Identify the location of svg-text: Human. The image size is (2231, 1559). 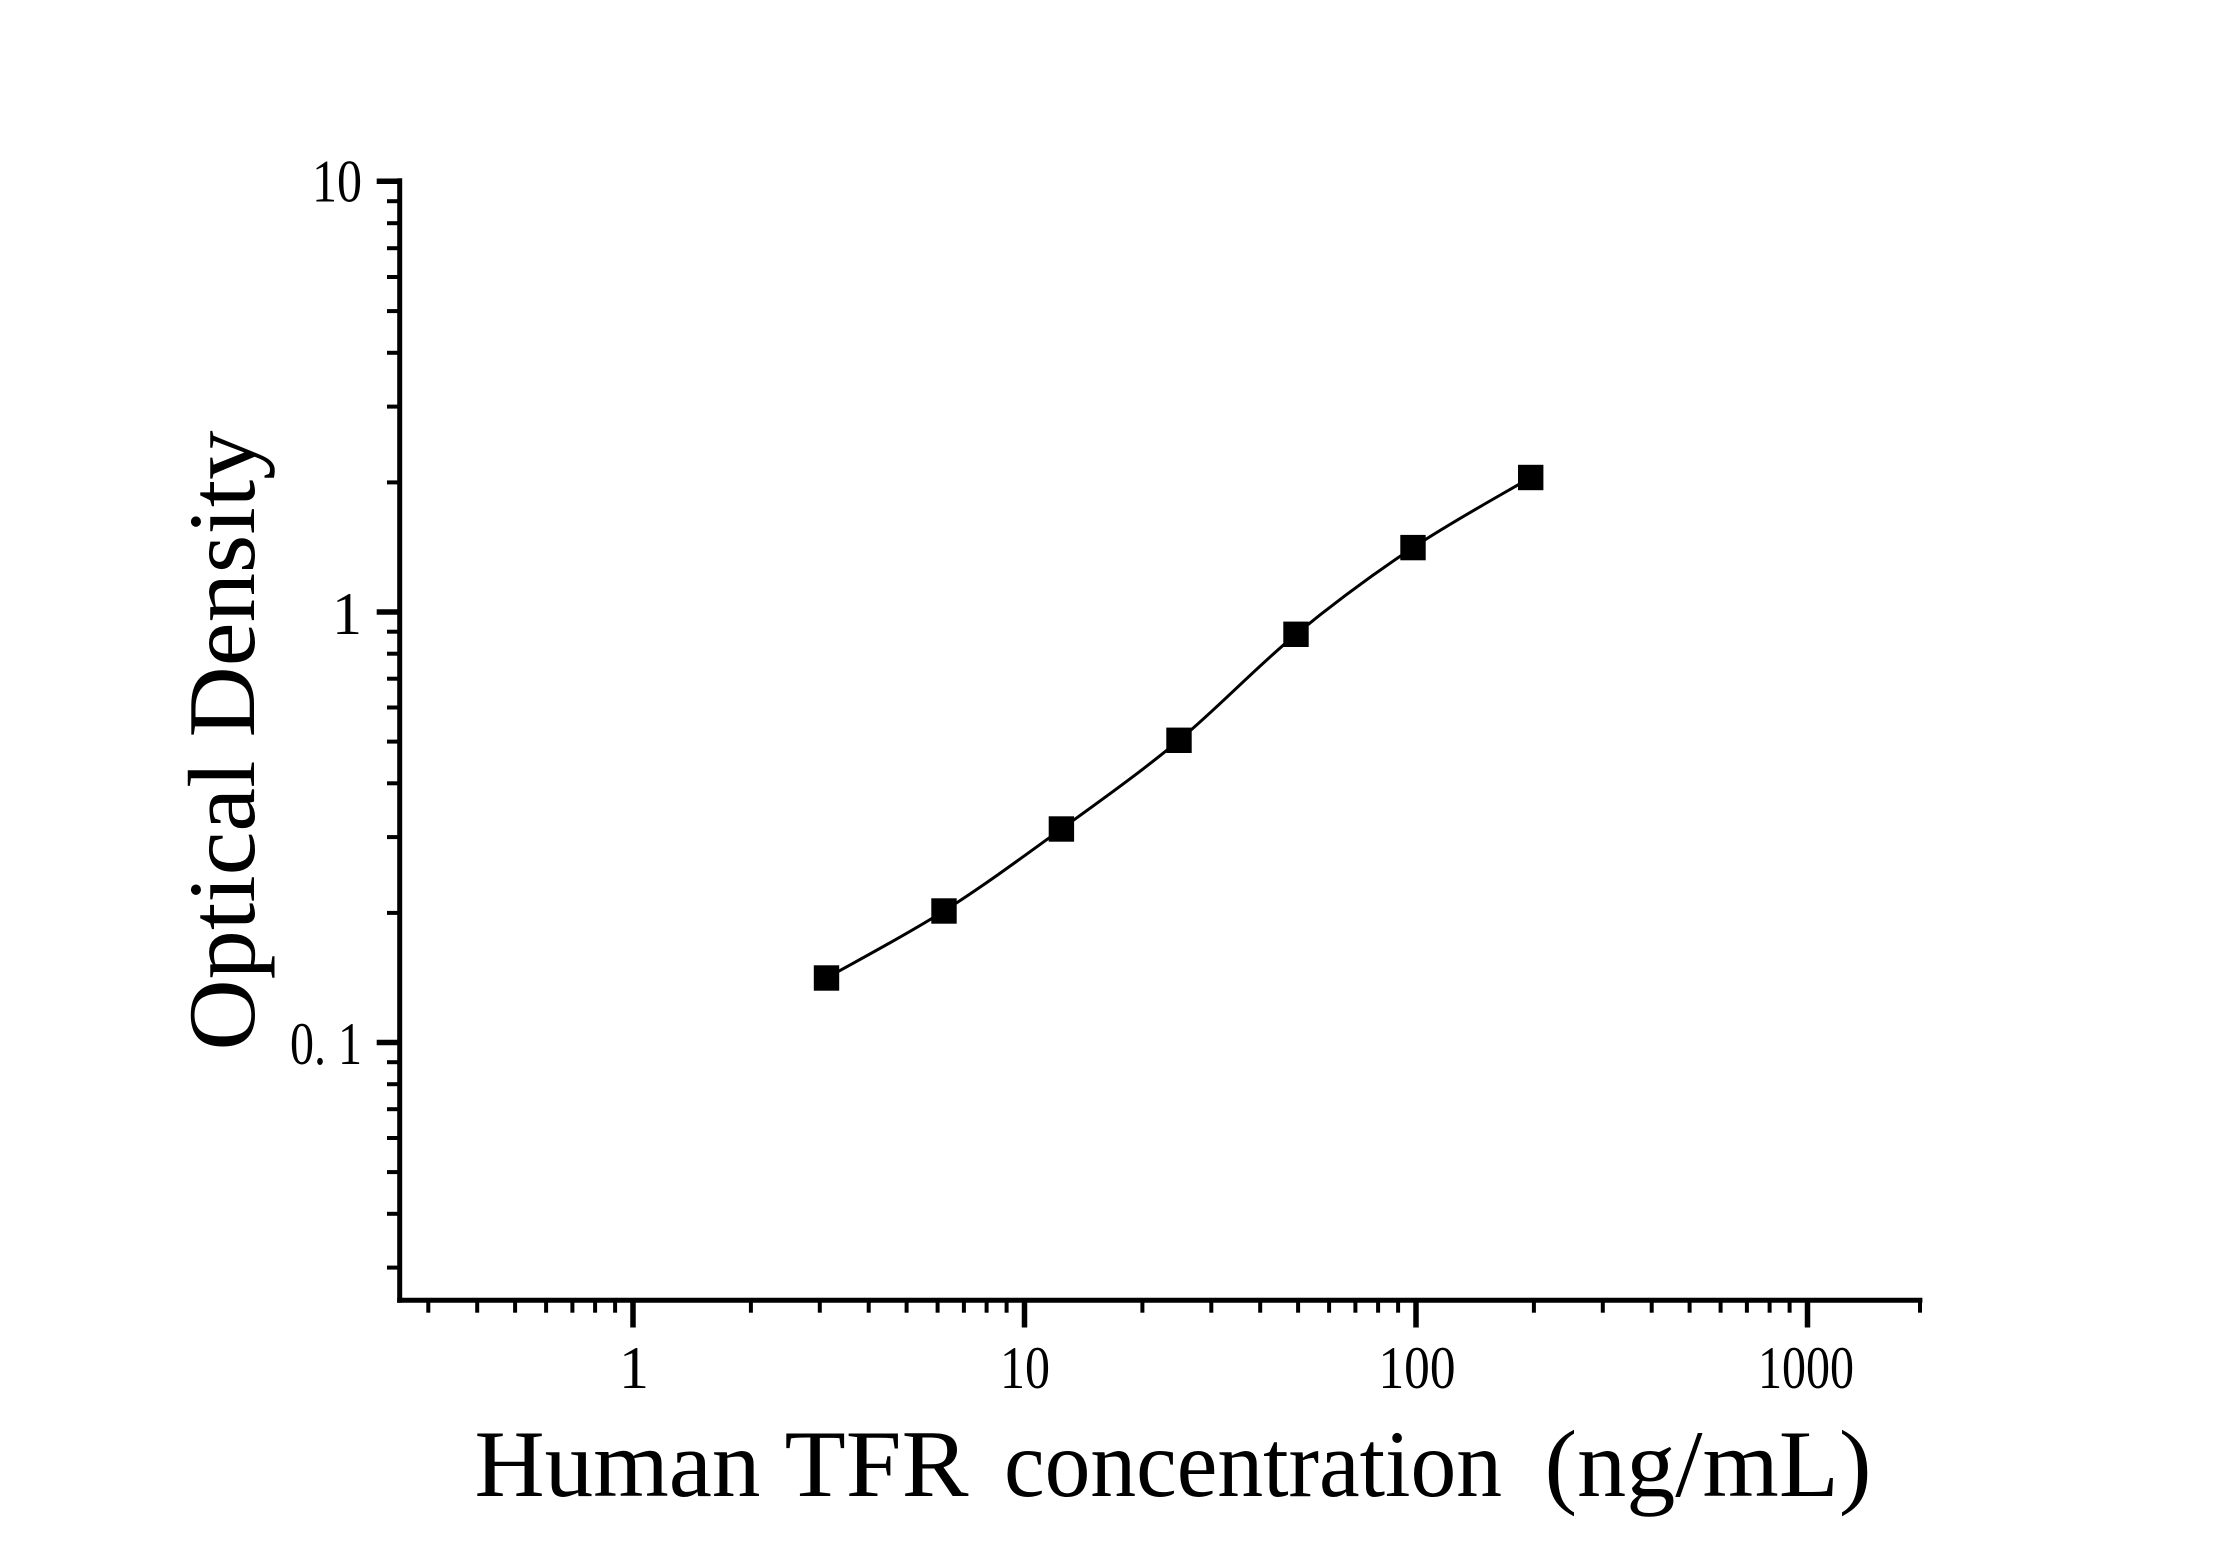
(618, 1464).